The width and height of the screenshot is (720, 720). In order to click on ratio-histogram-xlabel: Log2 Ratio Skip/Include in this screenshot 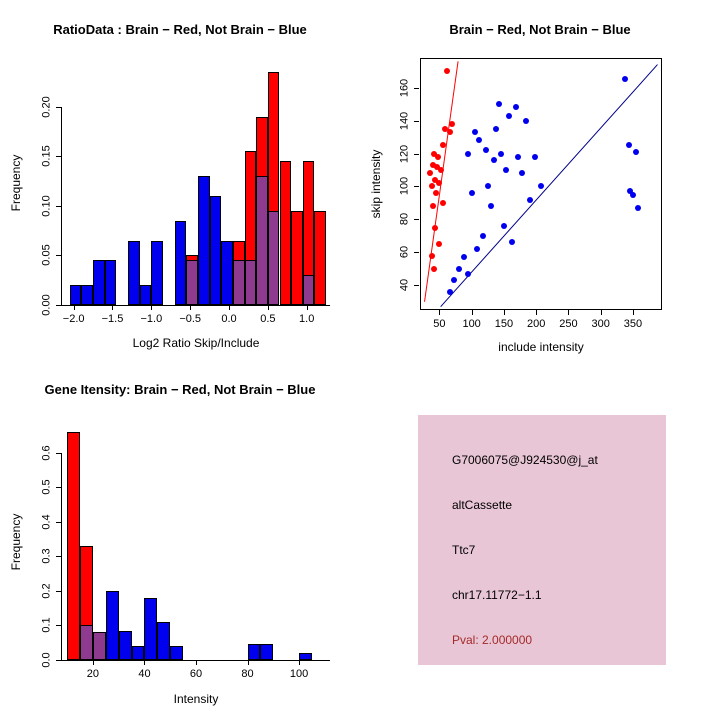, I will do `click(196, 343)`.